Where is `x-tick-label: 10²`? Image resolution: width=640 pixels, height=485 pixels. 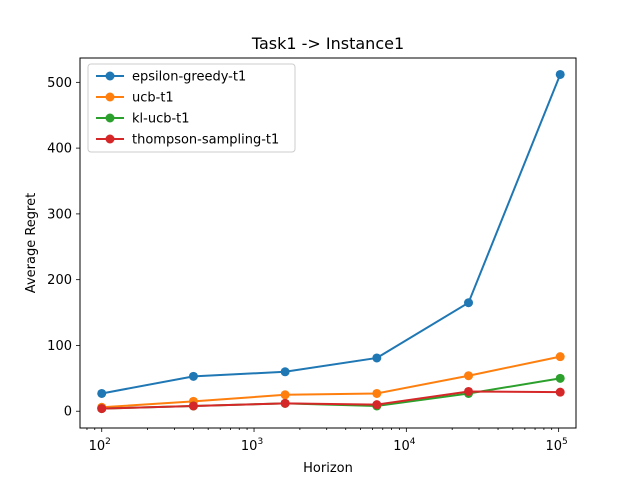
x-tick-label: 10² is located at coordinates (100, 445).